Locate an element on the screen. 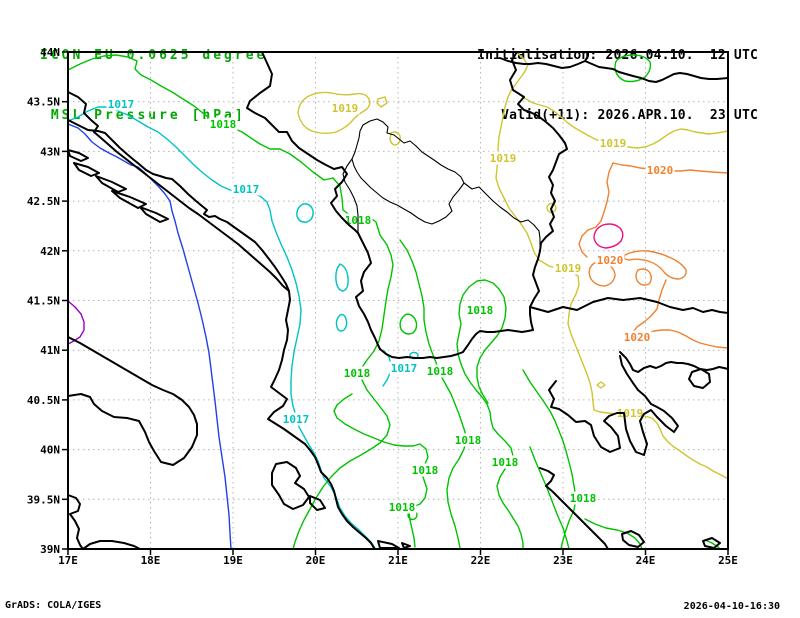  border-kosovo is located at coordinates (408, 171).